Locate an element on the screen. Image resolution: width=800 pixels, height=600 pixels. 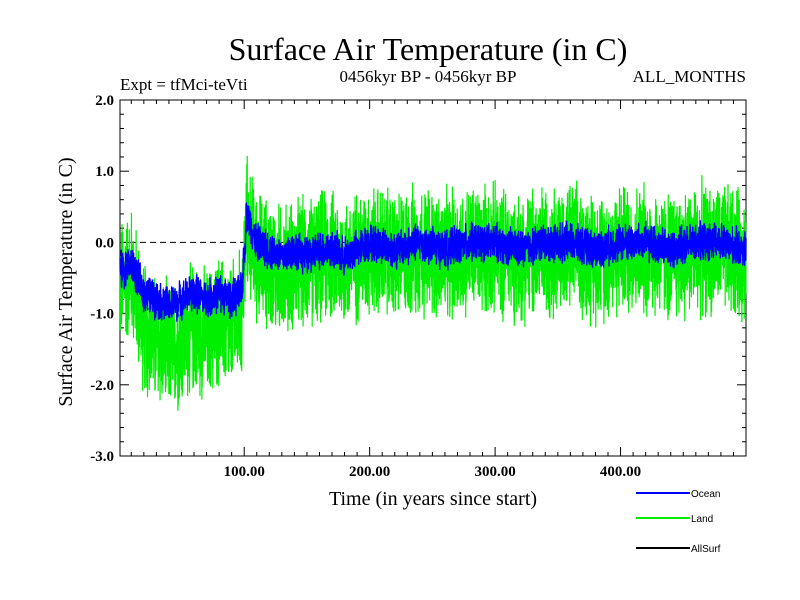
y-tick-label: 2.0 is located at coordinates (104, 101).